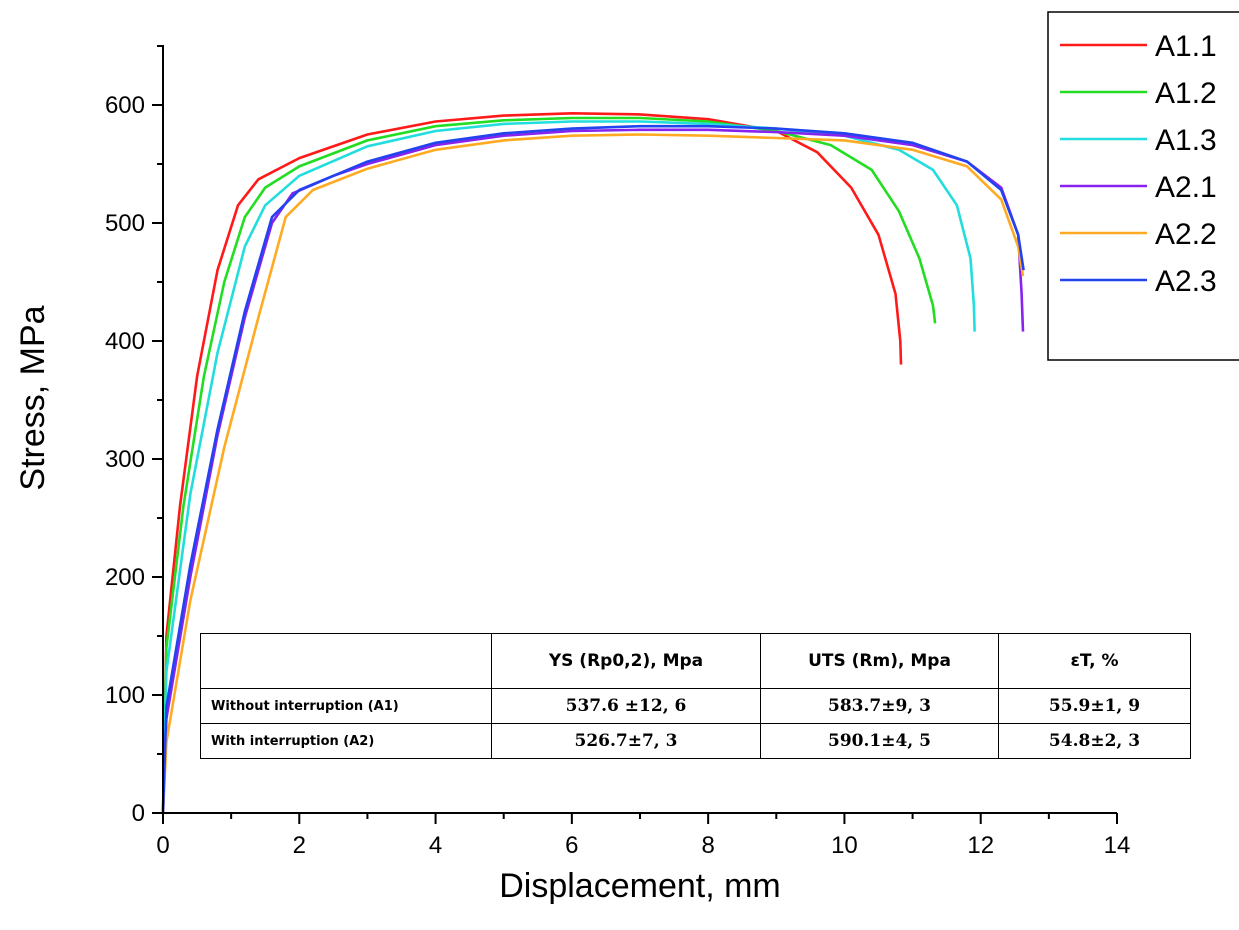  What do you see at coordinates (346, 706) in the screenshot?
I see `row-label: Without interruption (A1)` at bounding box center [346, 706].